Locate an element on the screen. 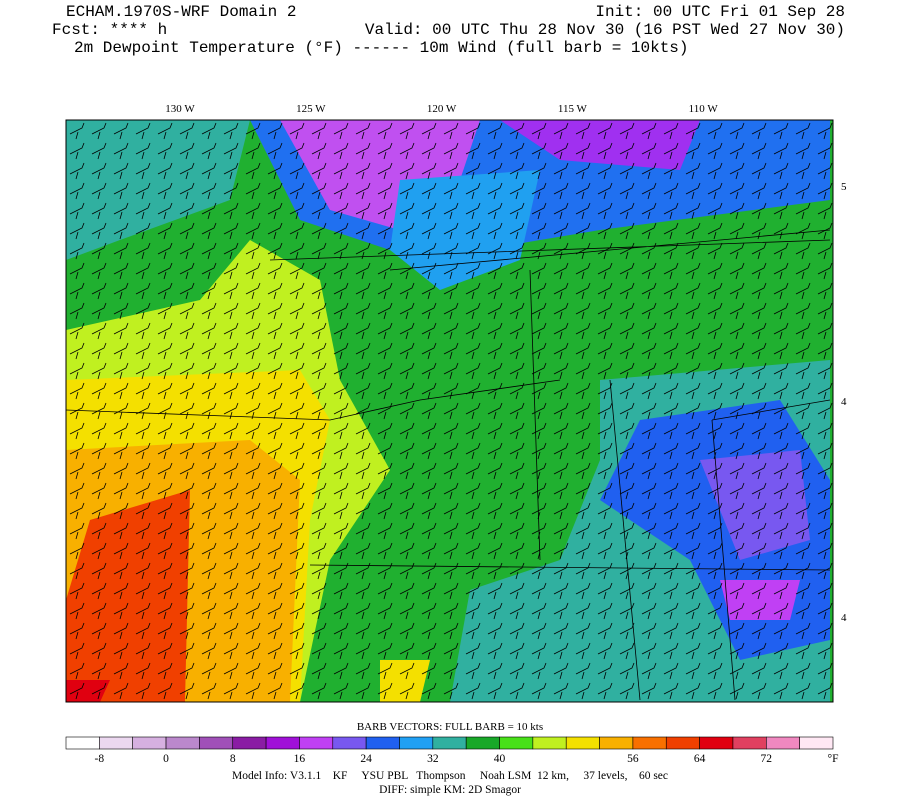 The image size is (900, 800). colorbar-label: 32 is located at coordinates (433, 759).